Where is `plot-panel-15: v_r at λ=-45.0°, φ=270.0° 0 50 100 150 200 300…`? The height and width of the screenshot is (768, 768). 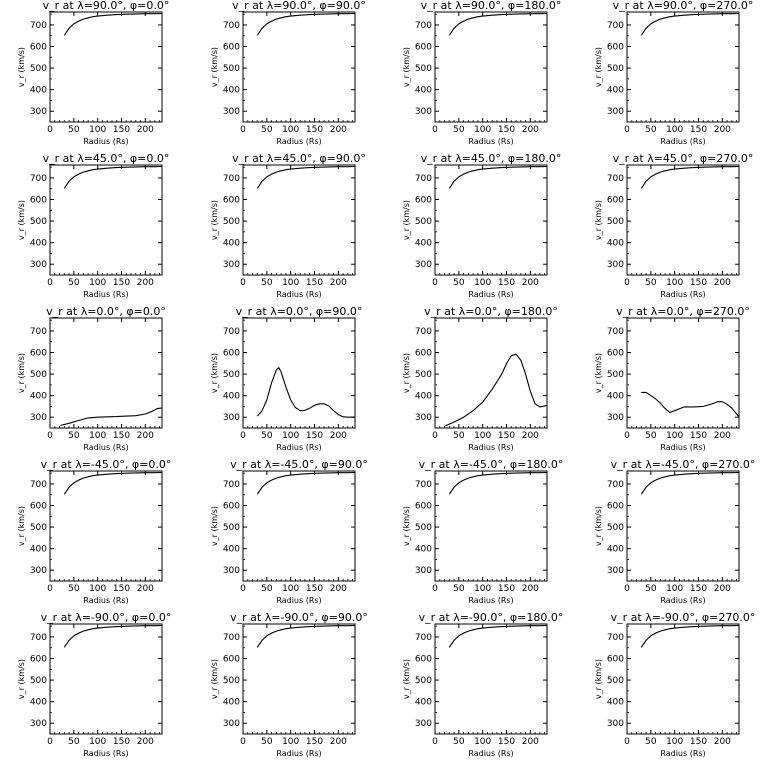
plot-panel-15: v_r at λ=-45.0°, φ=270.0° 0 50 100 150 200 300… is located at coordinates (674, 531).